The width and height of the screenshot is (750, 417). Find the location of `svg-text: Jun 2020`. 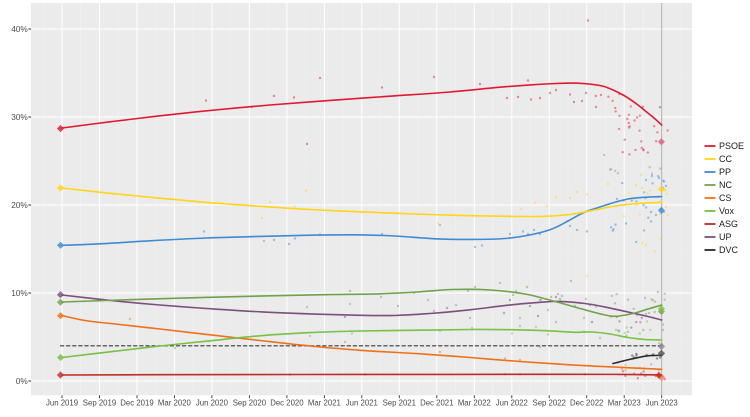

svg-text: Jun 2020 is located at coordinates (212, 403).